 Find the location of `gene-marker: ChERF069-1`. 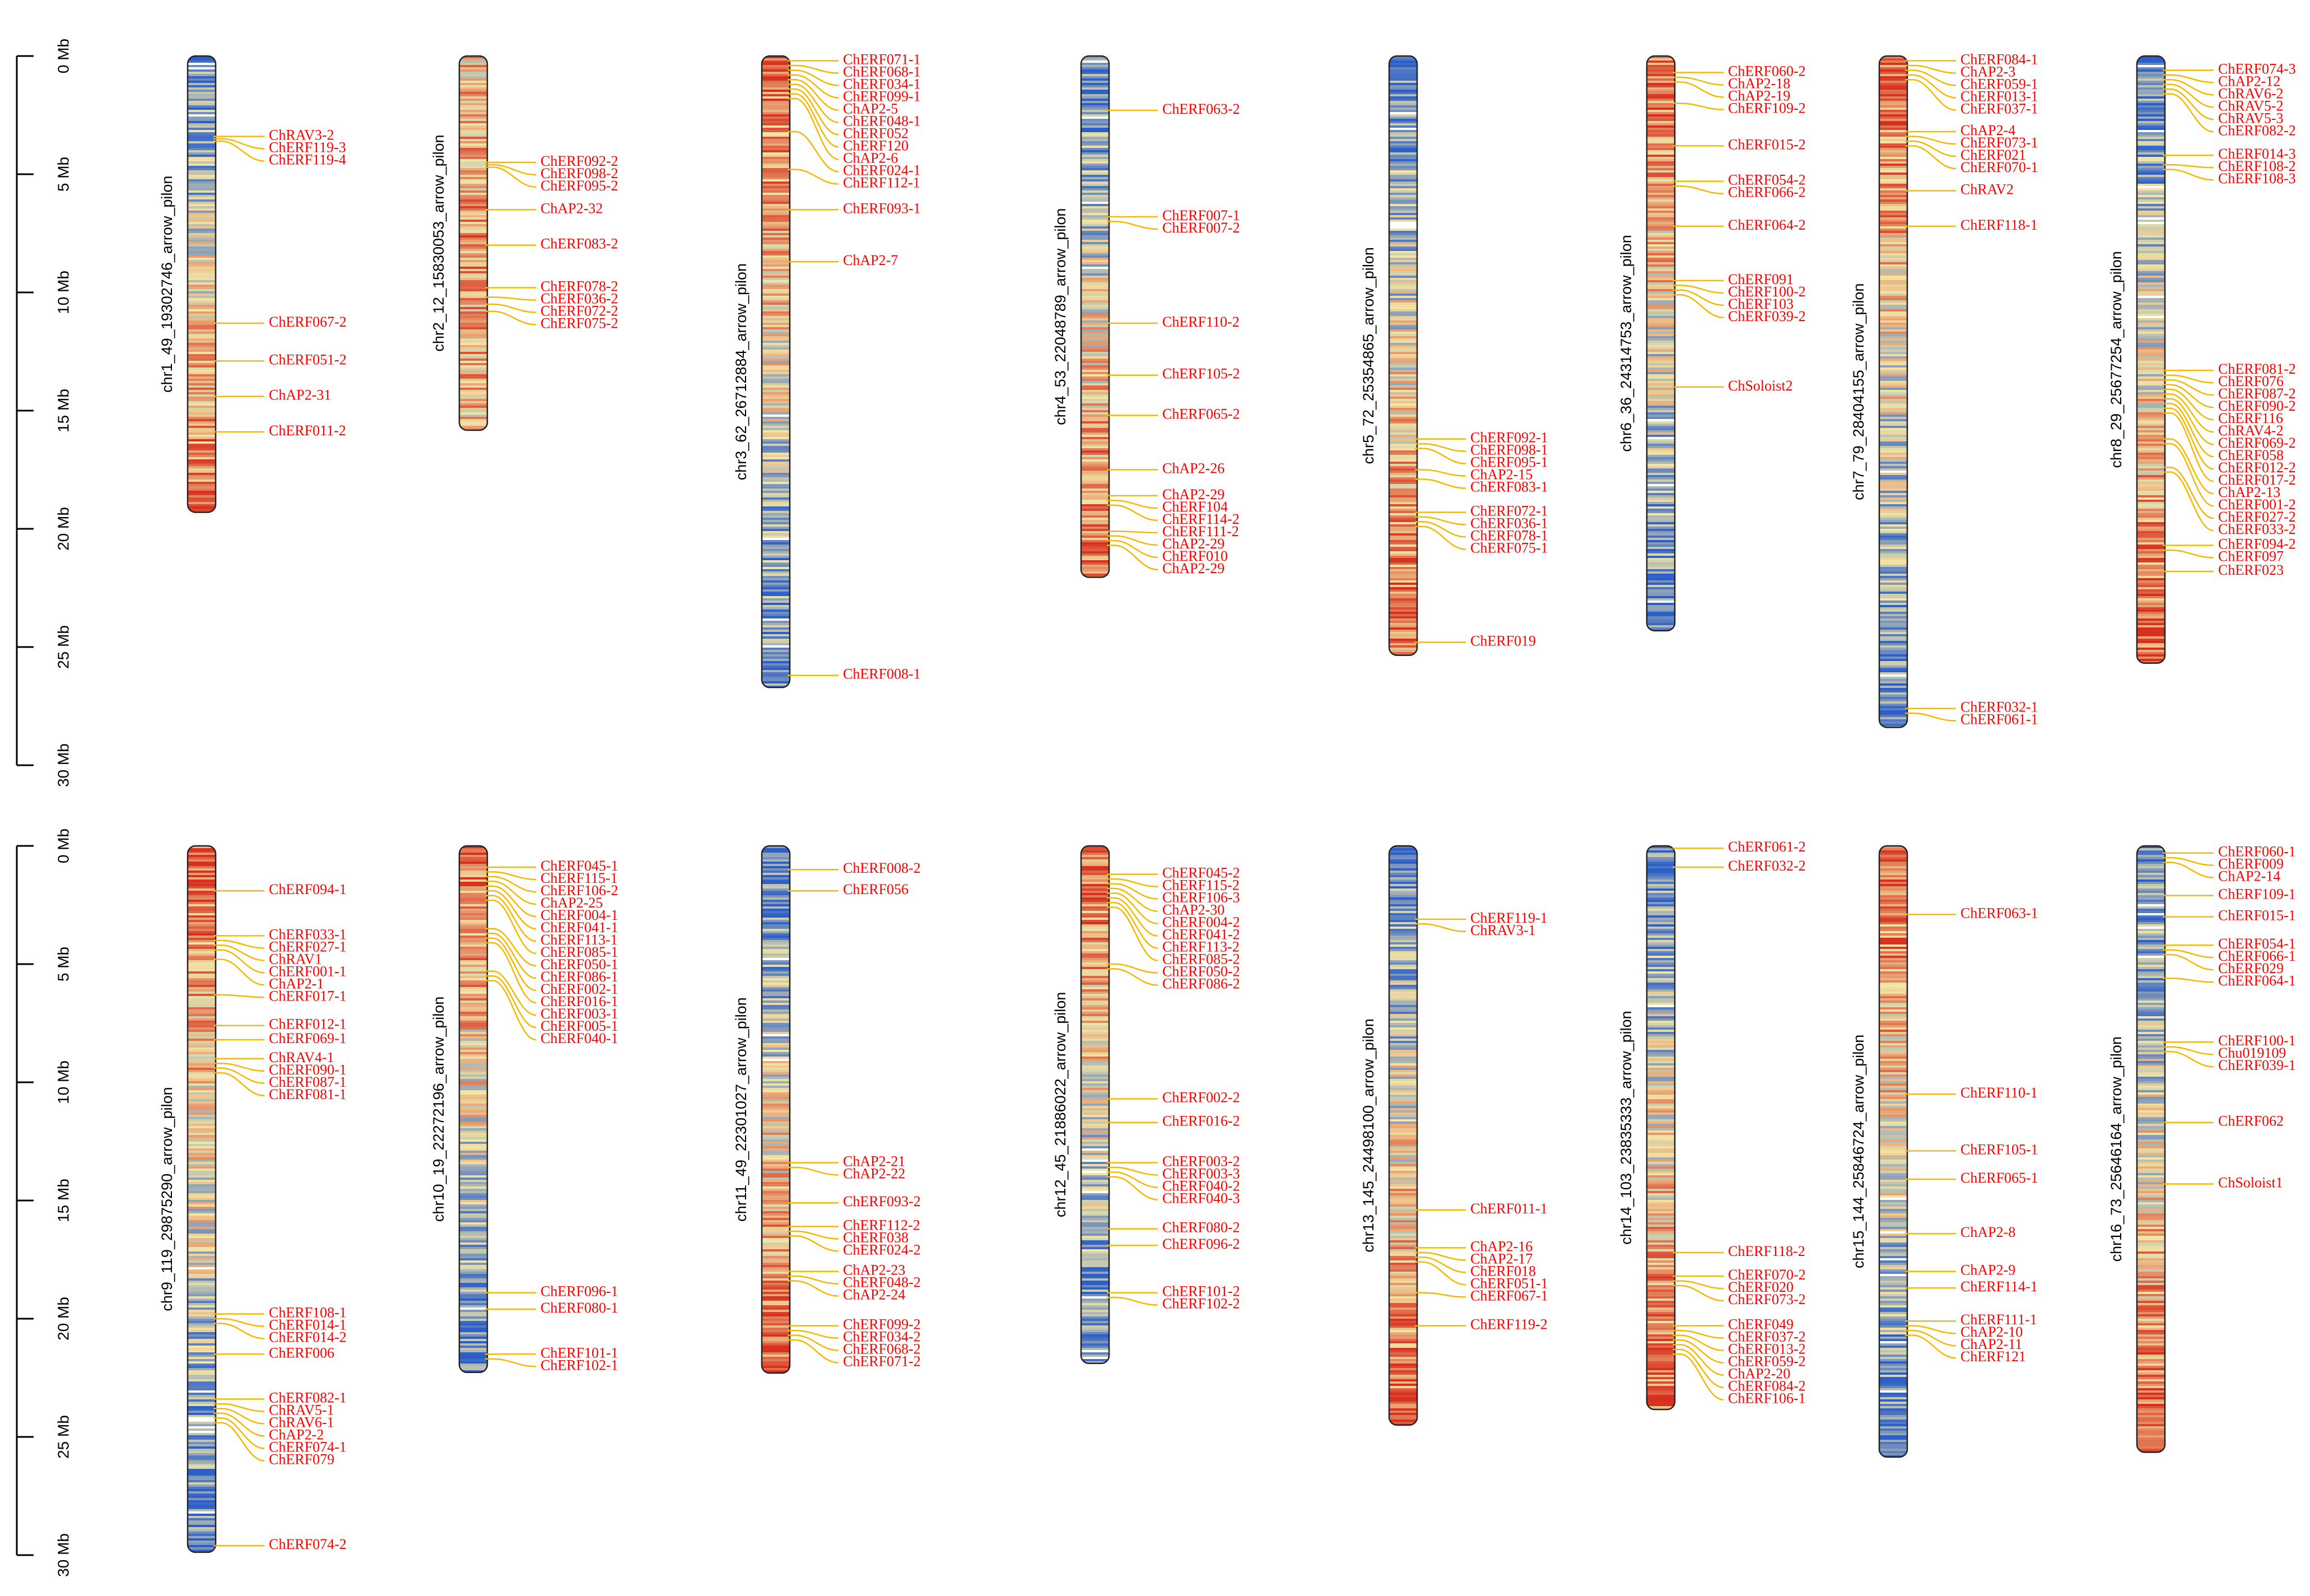

gene-marker: ChERF069-1 is located at coordinates (280, 1038).